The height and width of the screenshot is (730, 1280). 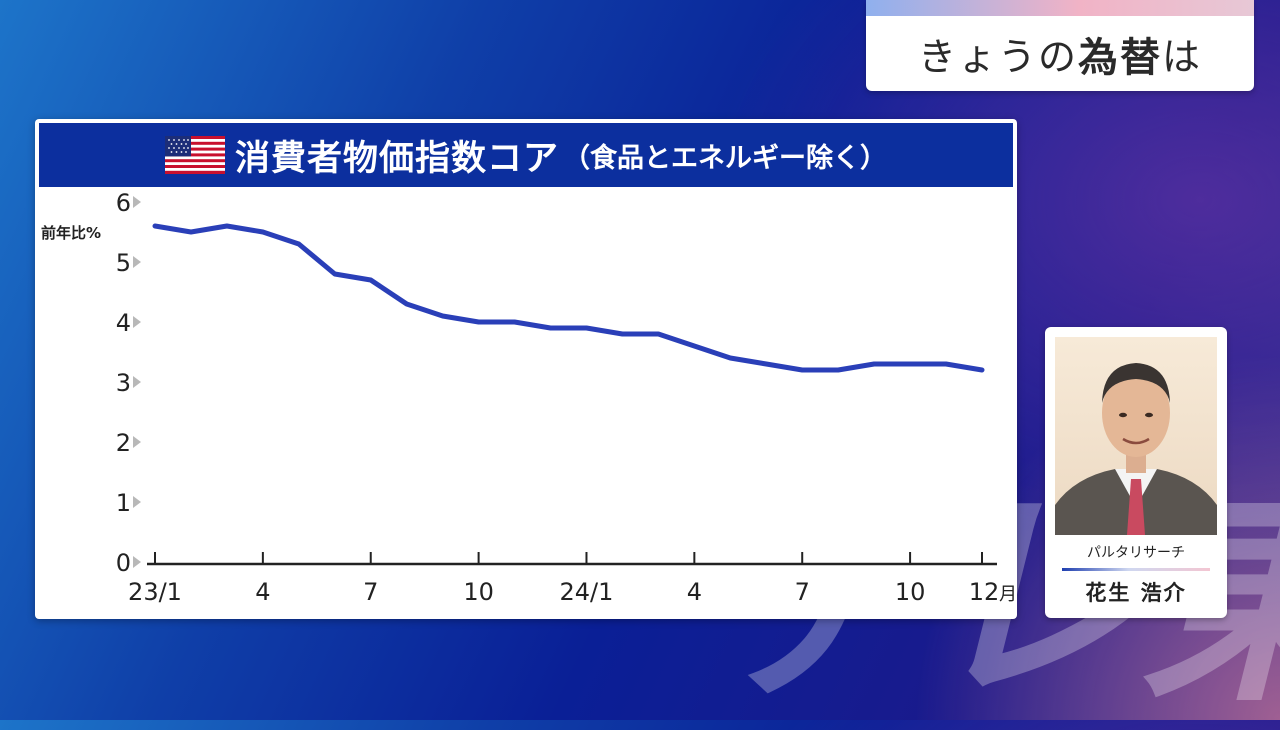 What do you see at coordinates (194, 155) in the screenshot?
I see `us-flag-icon` at bounding box center [194, 155].